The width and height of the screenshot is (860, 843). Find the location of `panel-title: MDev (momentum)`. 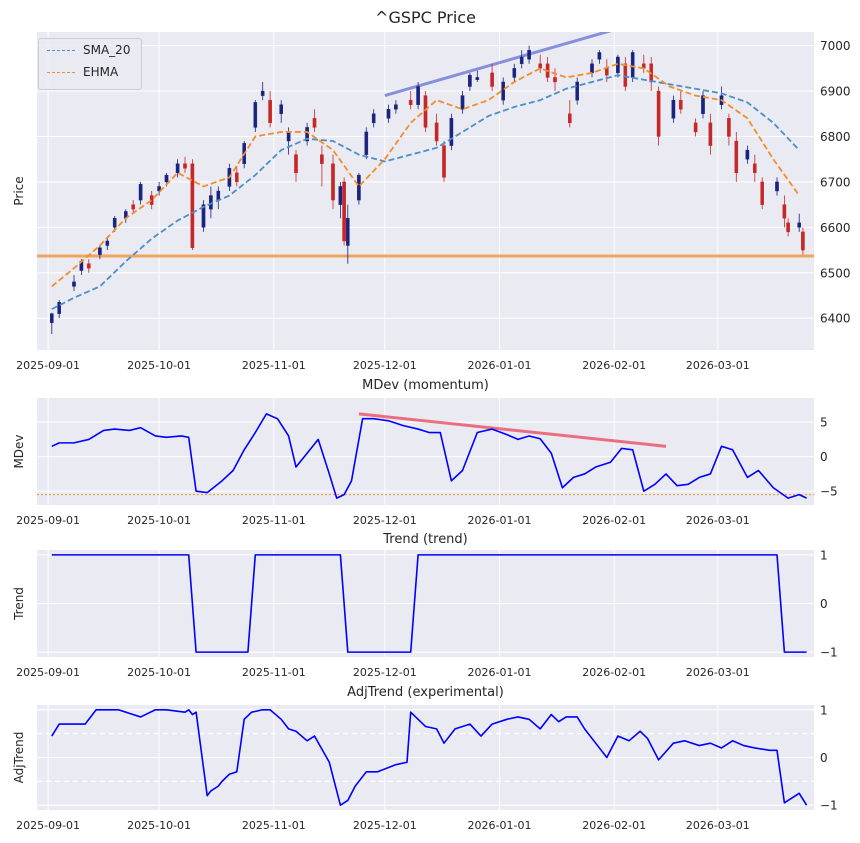

panel-title: MDev (momentum) is located at coordinates (425, 385).